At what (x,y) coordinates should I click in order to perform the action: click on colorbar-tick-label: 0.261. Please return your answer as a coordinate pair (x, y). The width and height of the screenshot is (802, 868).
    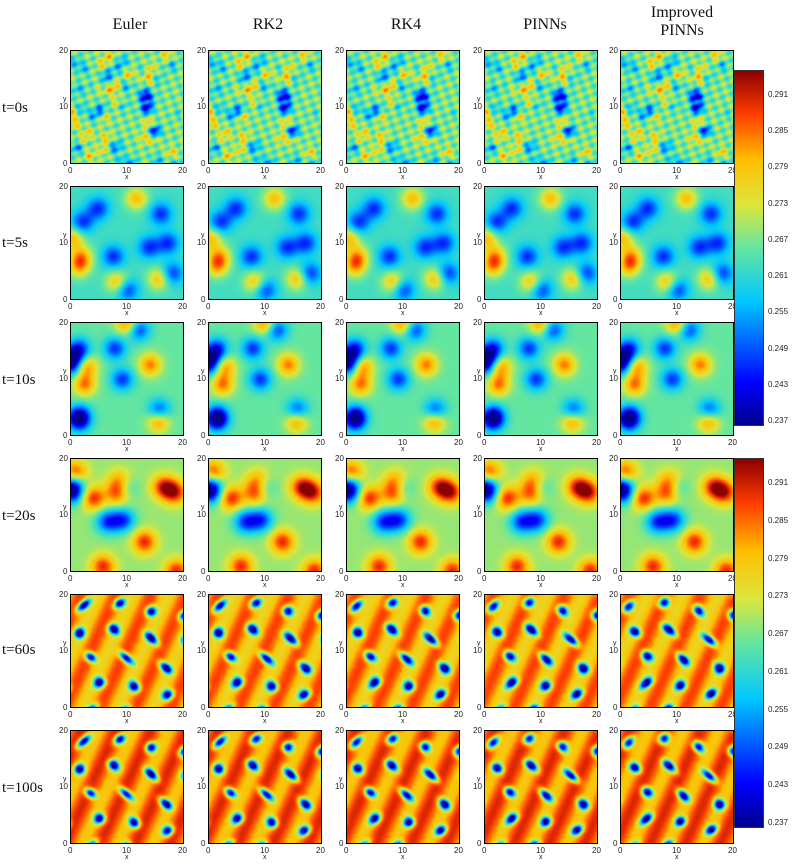
    Looking at the image, I should click on (778, 671).